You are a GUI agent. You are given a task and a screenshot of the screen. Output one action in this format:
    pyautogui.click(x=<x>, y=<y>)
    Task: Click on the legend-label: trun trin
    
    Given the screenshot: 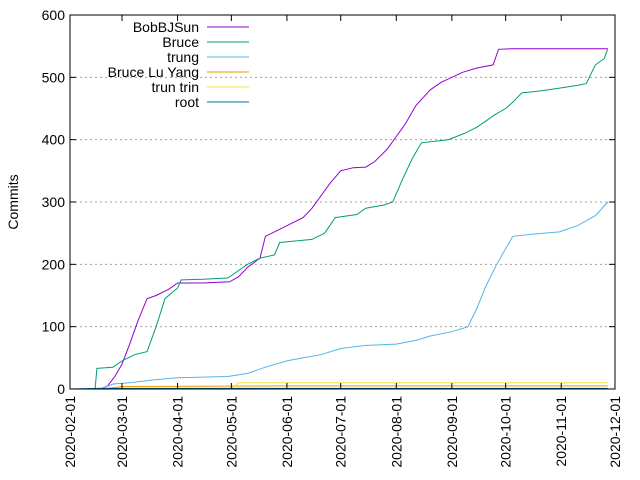 What is the action you would take?
    pyautogui.click(x=175, y=87)
    